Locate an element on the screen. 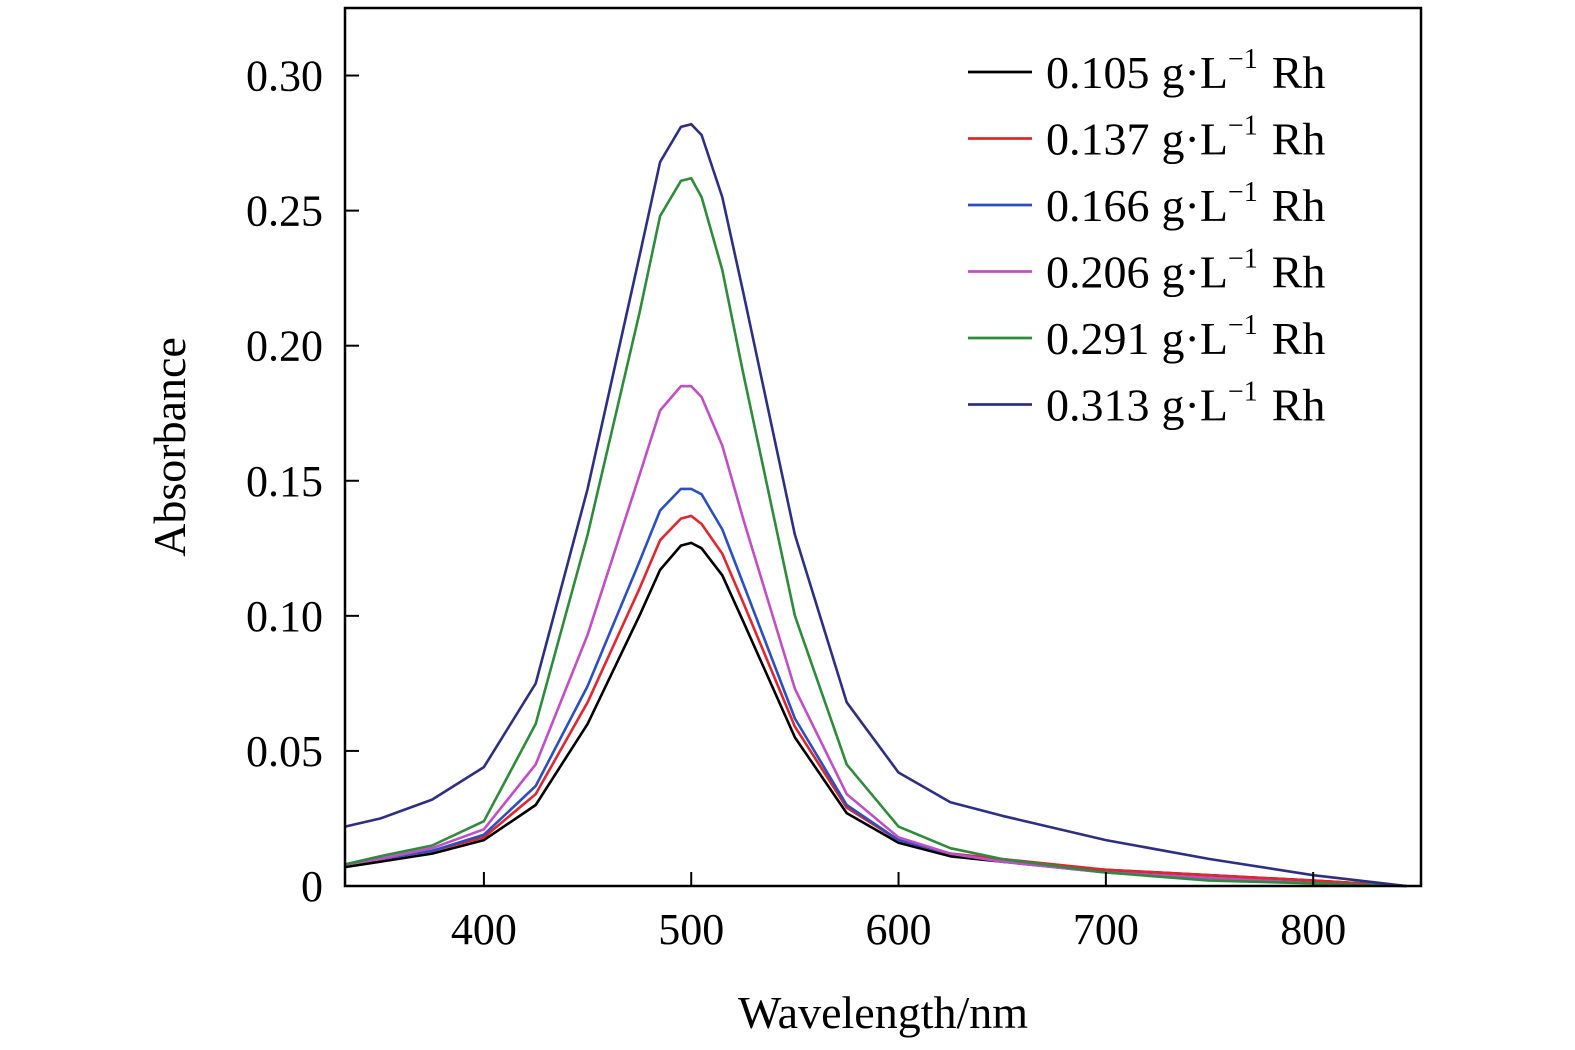  y-tick-label: 0.30 is located at coordinates (284, 76).